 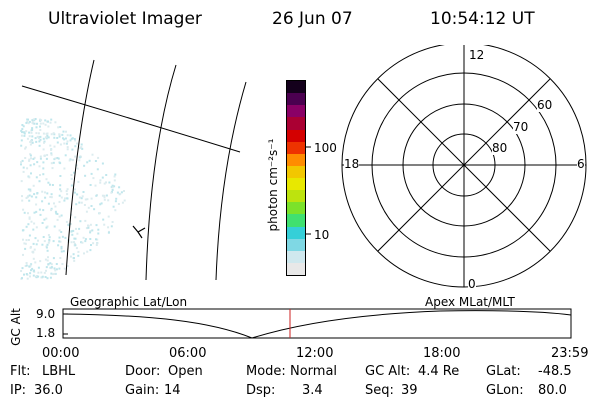 What do you see at coordinates (143, 371) in the screenshot?
I see `door-label: Door:` at bounding box center [143, 371].